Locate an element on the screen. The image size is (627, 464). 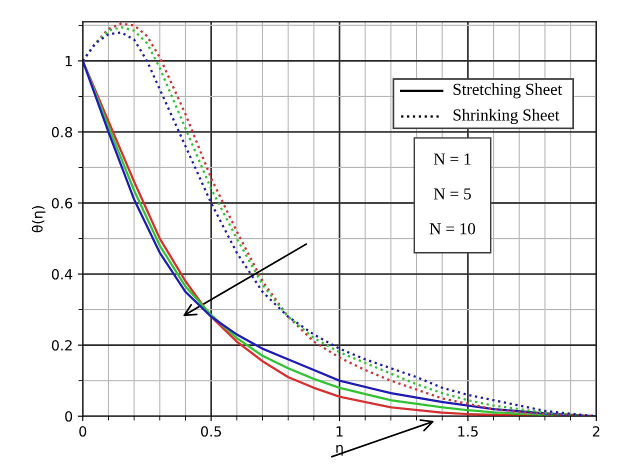
annotation: N = 1 is located at coordinates (452, 158).